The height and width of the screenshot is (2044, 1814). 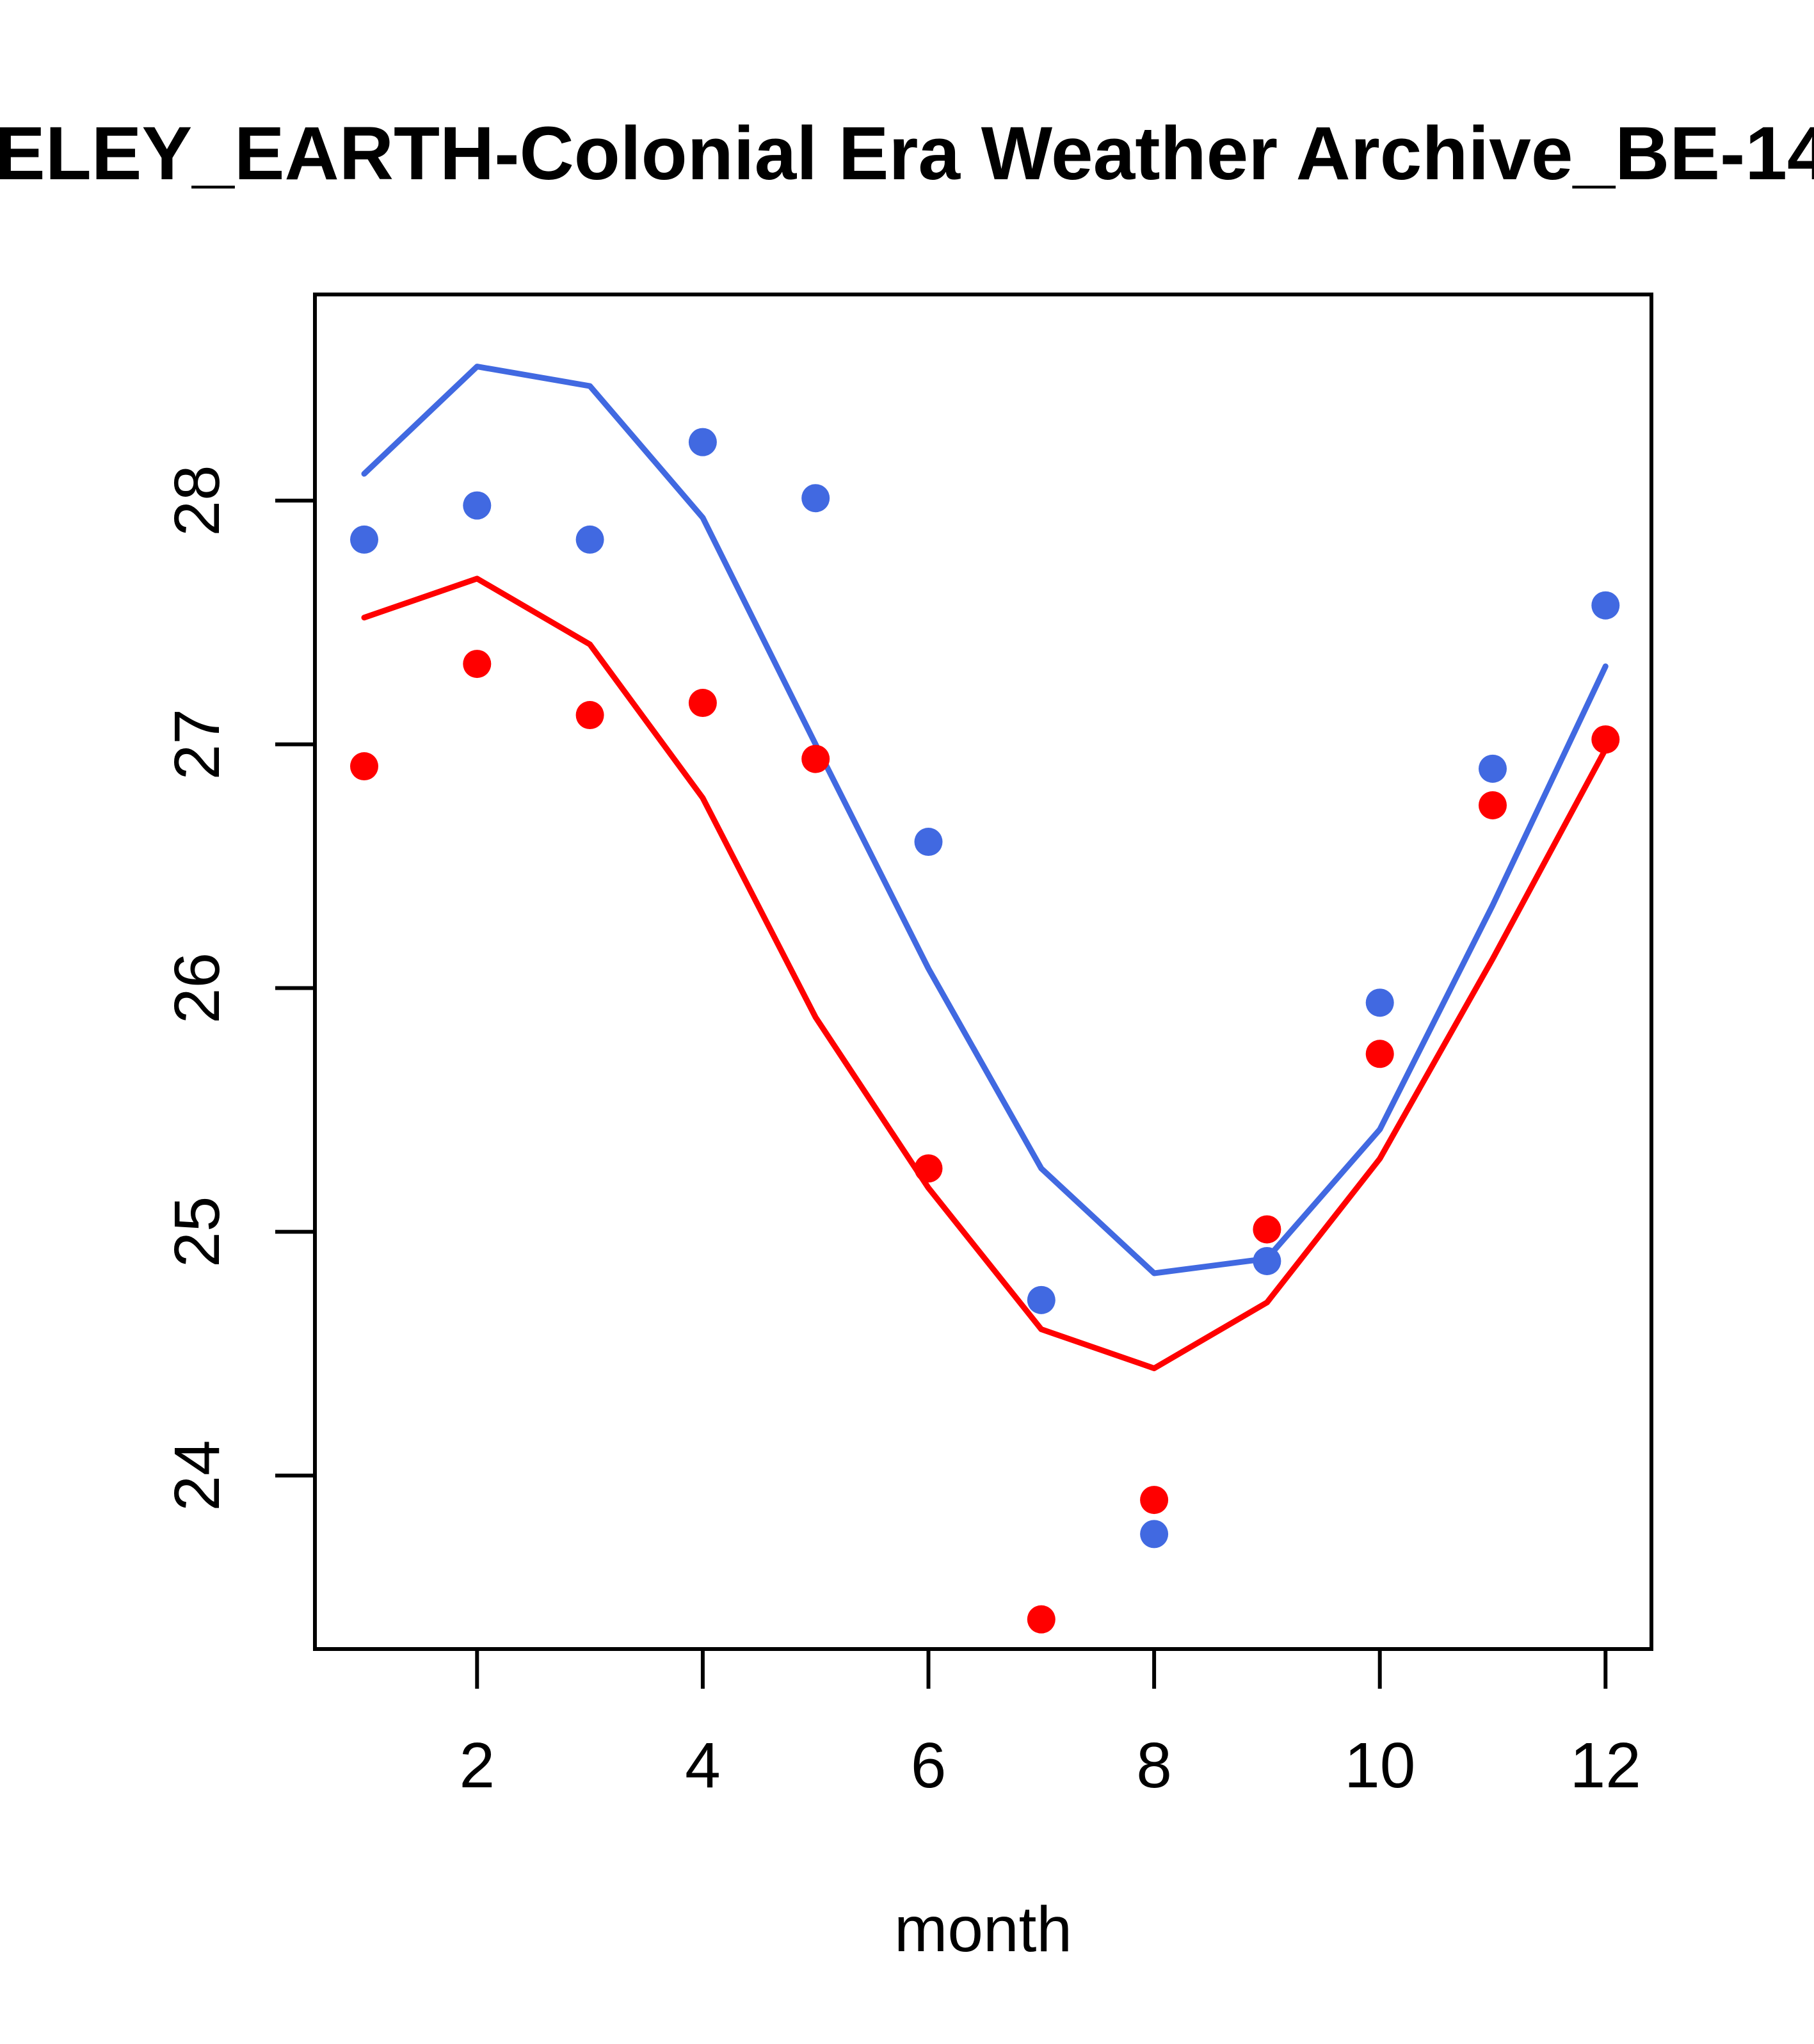 What do you see at coordinates (1154, 1765) in the screenshot?
I see `x-tick-label: 8` at bounding box center [1154, 1765].